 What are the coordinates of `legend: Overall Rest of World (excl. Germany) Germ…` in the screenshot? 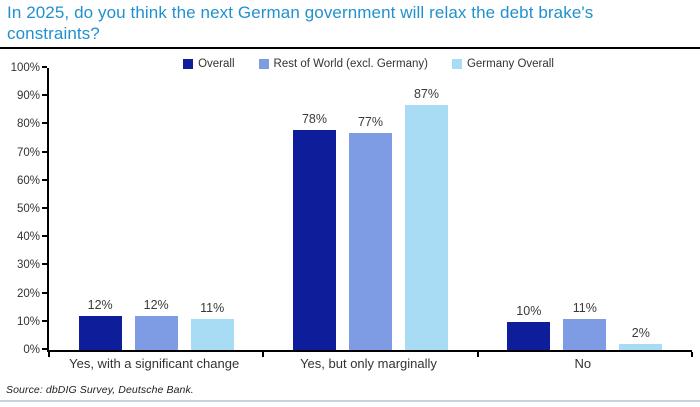 It's located at (368, 64).